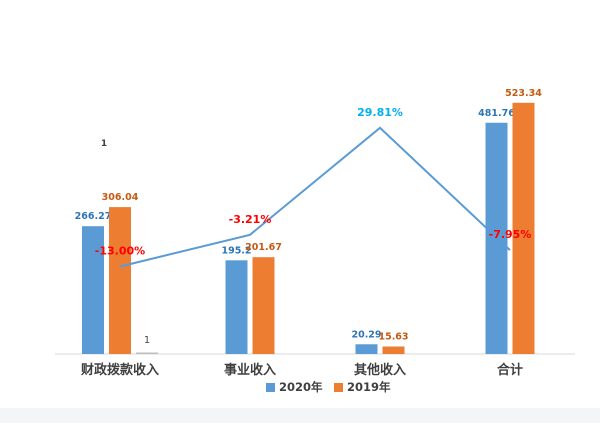  What do you see at coordinates (393, 336) in the screenshot?
I see `bar-value-label: 15.63` at bounding box center [393, 336].